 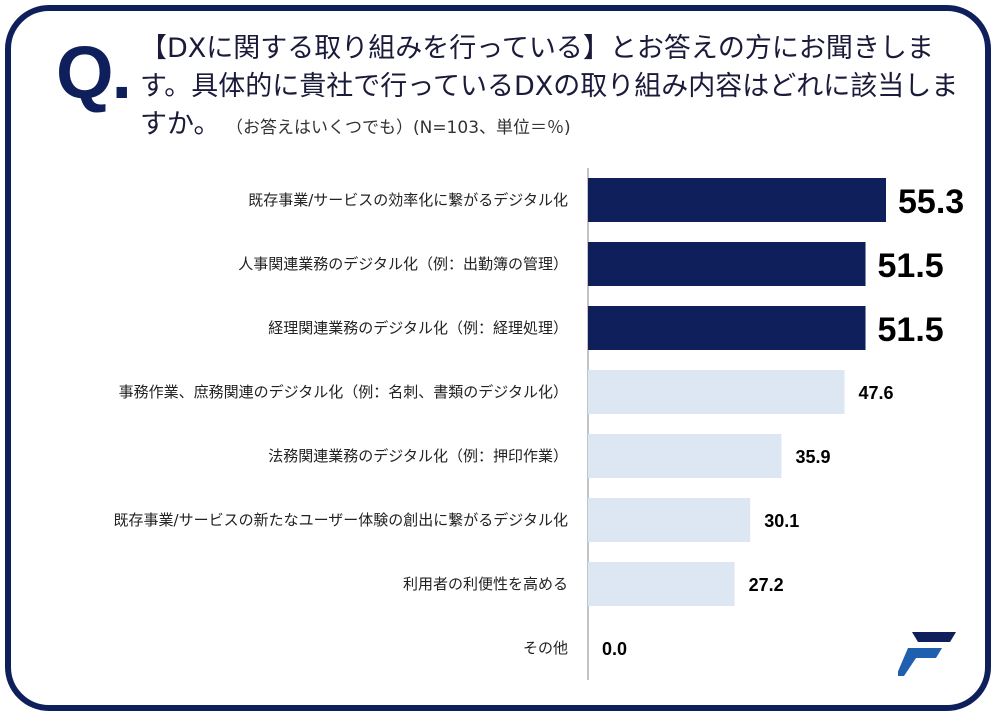 I want to click on category-label: 経理関連業務のデジタル化（例：経理処理）, so click(x=418, y=328).